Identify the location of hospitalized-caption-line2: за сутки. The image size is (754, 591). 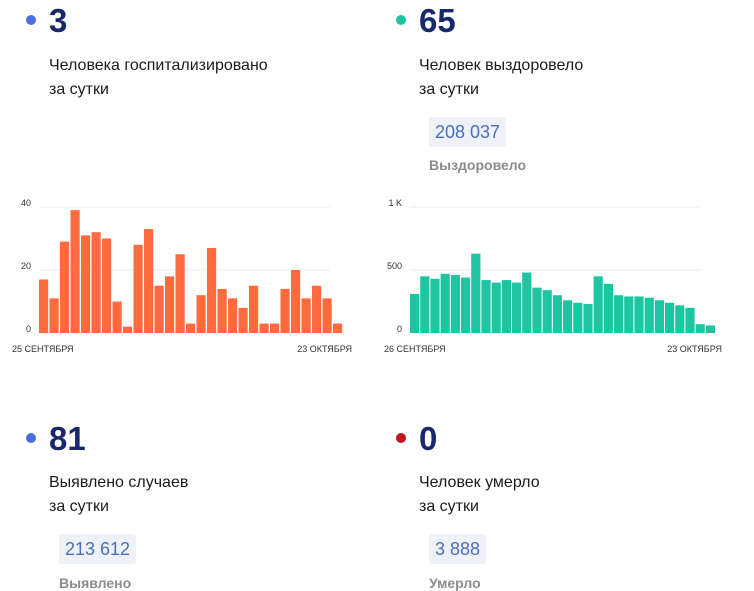
(79, 89).